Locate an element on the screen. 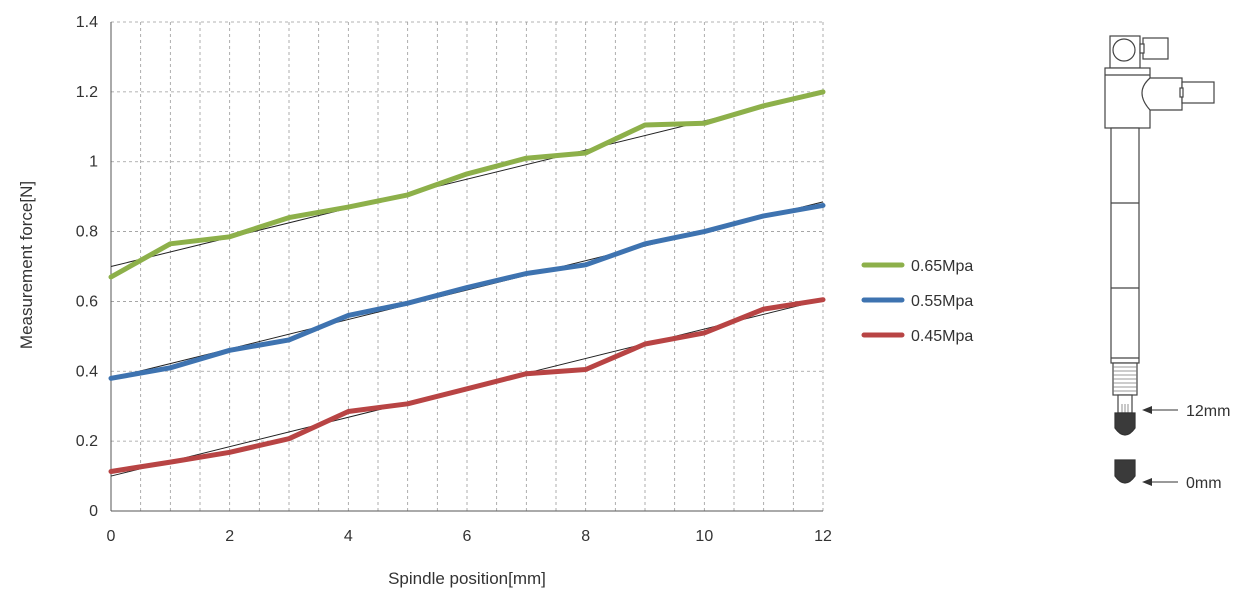 The image size is (1241, 591). x-tick-label: 12 is located at coordinates (823, 536).